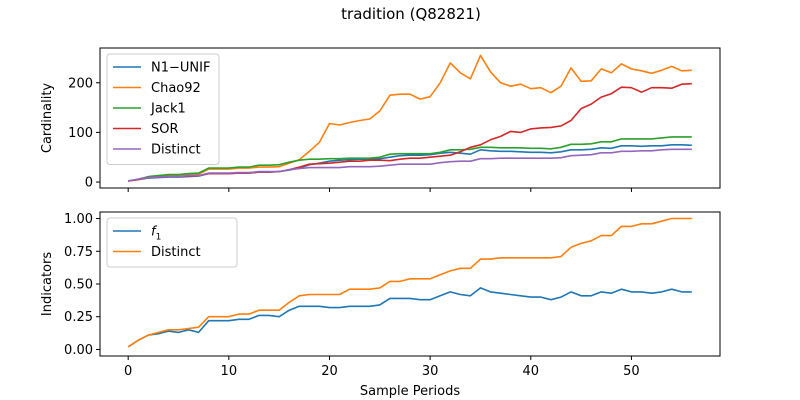 Image resolution: width=800 pixels, height=400 pixels. Describe the element at coordinates (430, 371) in the screenshot. I see `x-tick-label: 30` at that location.